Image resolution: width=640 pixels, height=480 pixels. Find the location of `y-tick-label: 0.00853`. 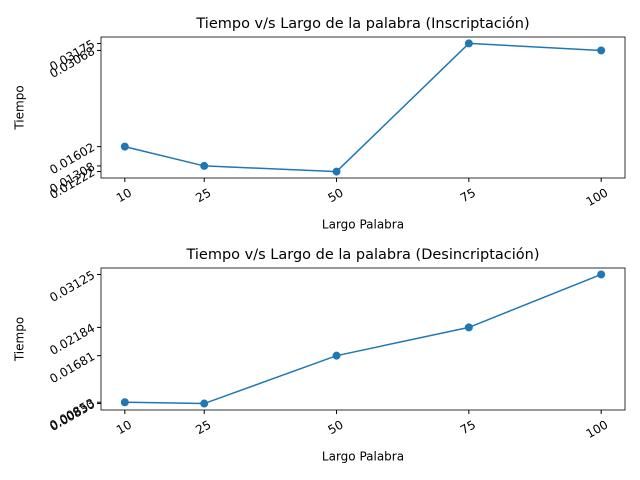

y-tick-label: 0.00853 is located at coordinates (72, 414).